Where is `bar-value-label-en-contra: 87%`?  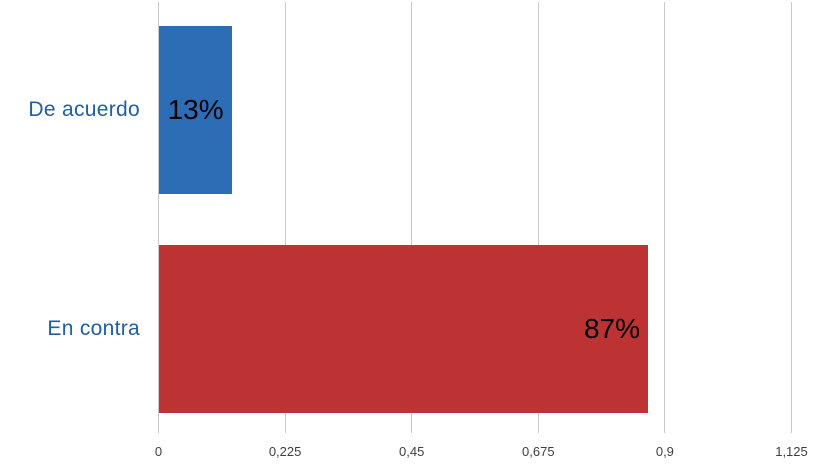
bar-value-label-en-contra: 87% is located at coordinates (612, 328).